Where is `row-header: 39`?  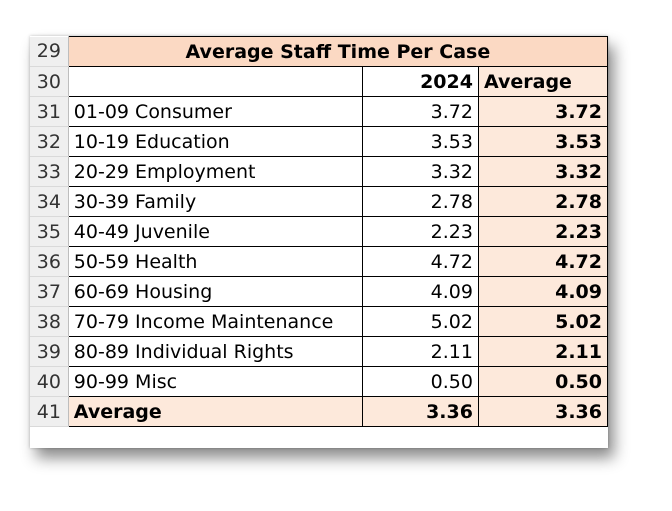 row-header: 39 is located at coordinates (49, 351).